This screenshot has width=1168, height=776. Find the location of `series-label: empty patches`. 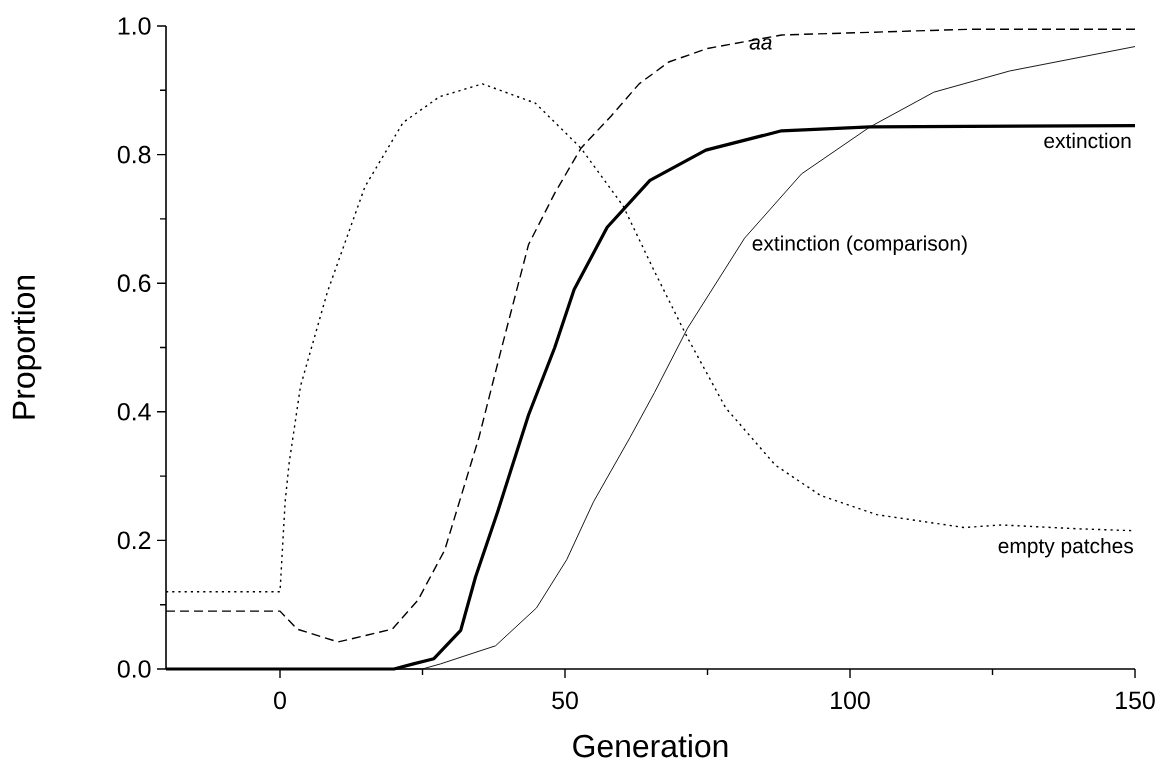

series-label: empty patches is located at coordinates (1066, 547).